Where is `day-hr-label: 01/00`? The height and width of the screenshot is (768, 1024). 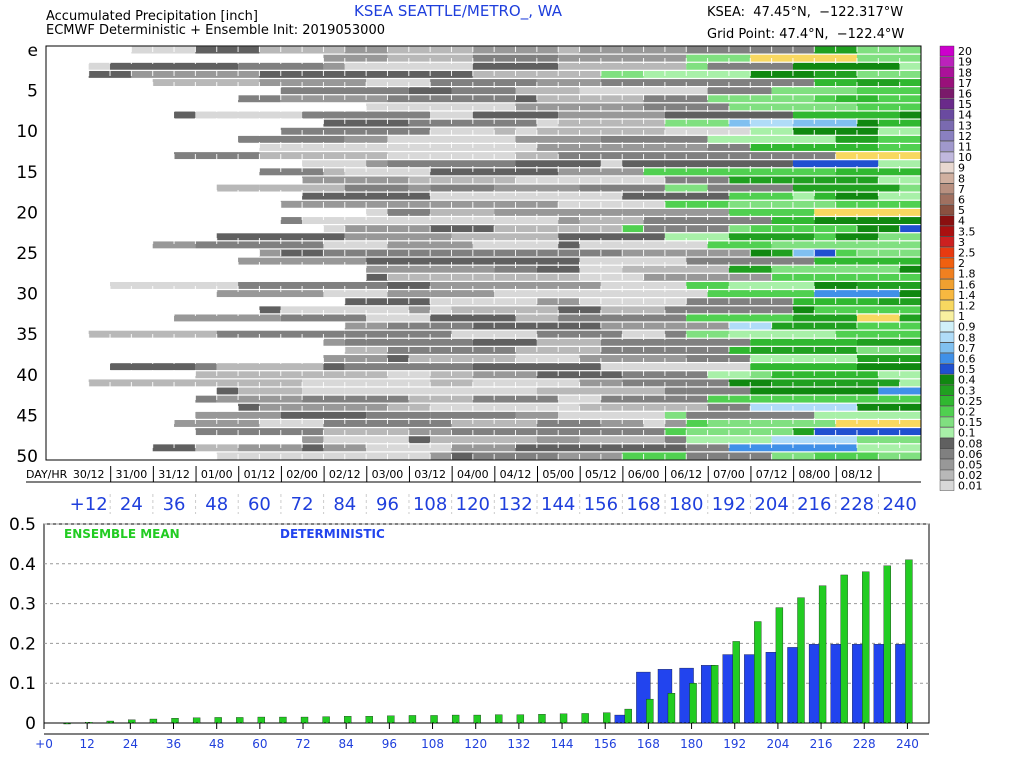 day-hr-label: 01/00 is located at coordinates (217, 474).